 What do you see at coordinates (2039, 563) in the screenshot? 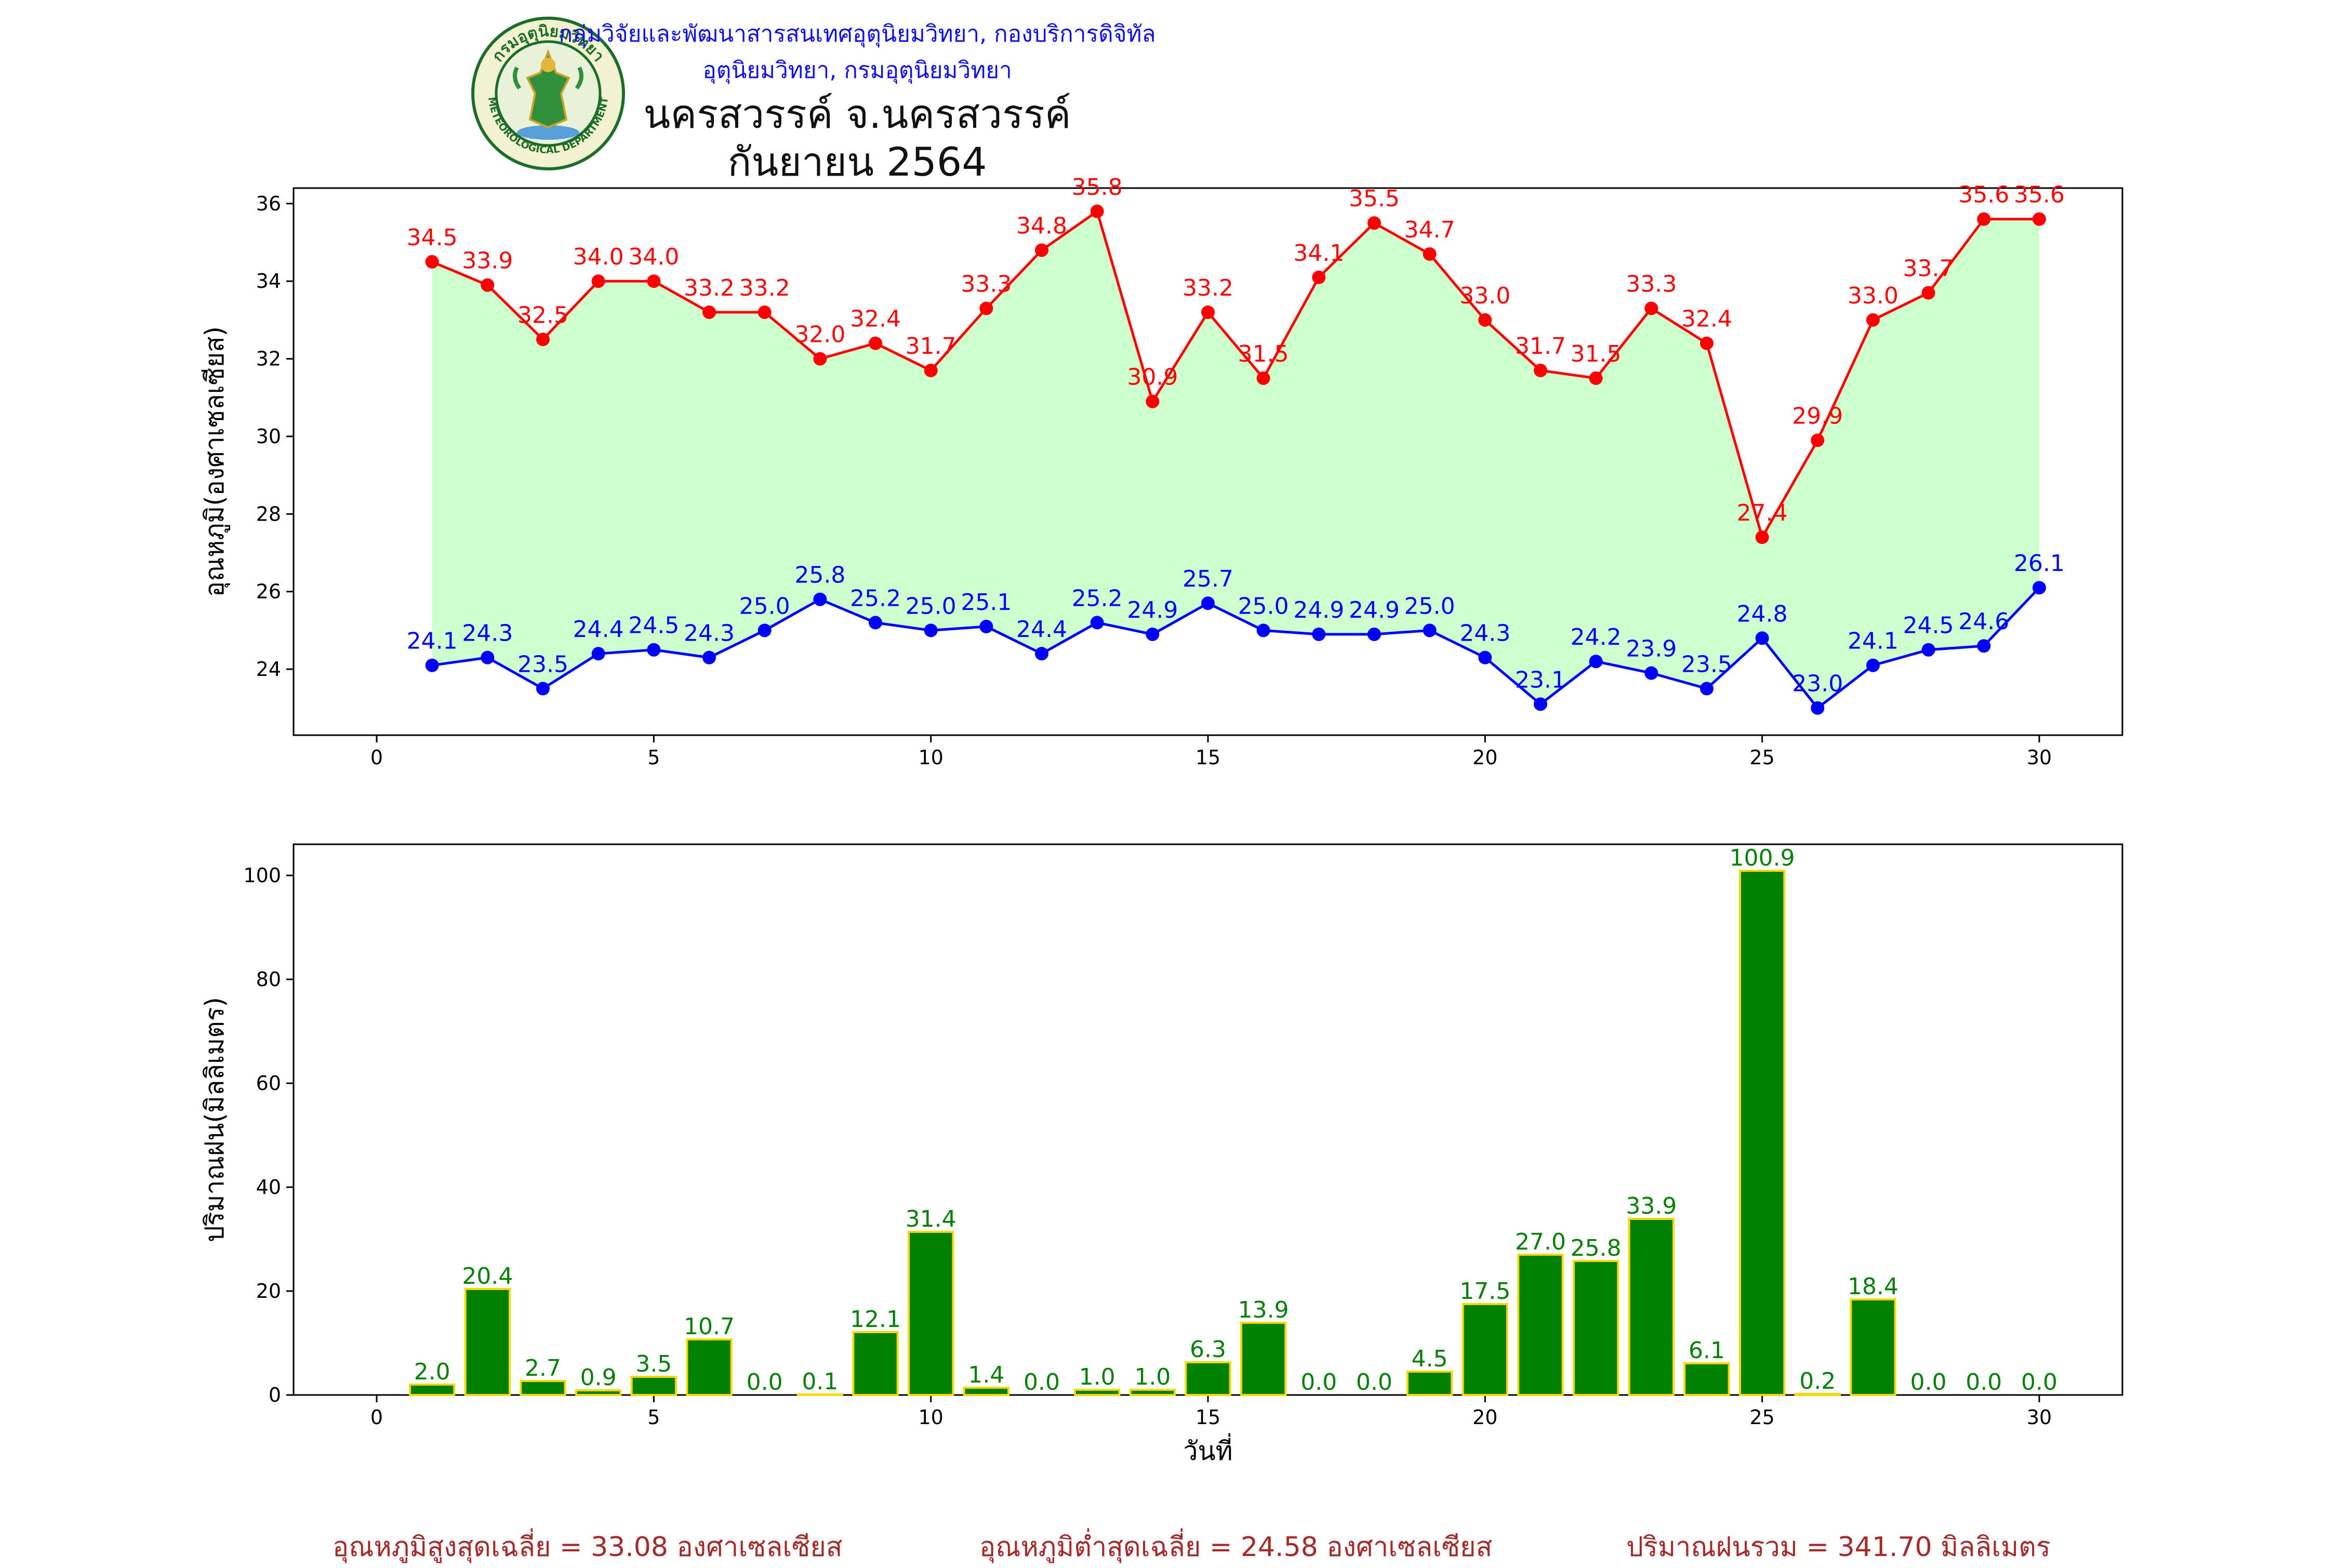
I see `min-temp-label: 26.1` at bounding box center [2039, 563].